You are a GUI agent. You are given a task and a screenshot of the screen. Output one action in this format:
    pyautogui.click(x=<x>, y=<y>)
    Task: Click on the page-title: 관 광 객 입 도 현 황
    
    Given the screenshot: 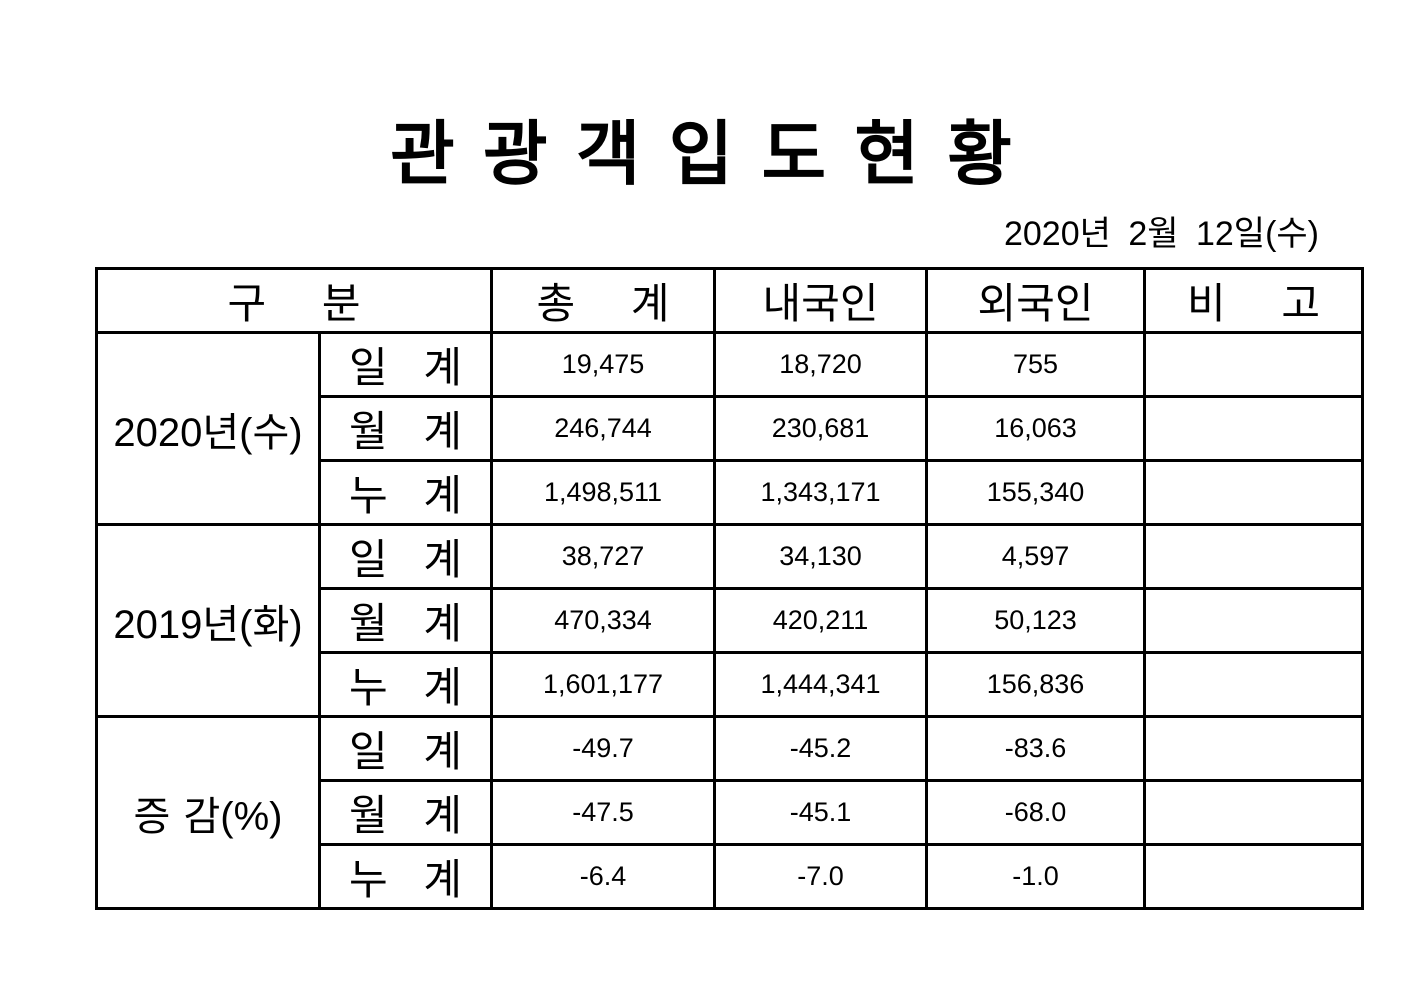 What is the action you would take?
    pyautogui.click(x=701, y=154)
    